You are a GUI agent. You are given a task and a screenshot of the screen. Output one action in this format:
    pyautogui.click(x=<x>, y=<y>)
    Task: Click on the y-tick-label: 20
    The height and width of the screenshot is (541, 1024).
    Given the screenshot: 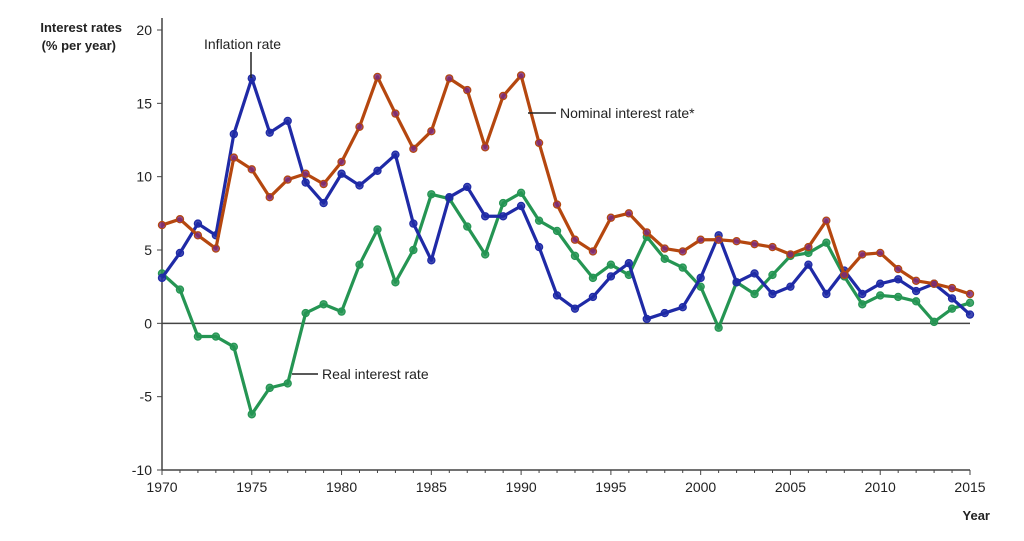 What is the action you would take?
    pyautogui.click(x=144, y=30)
    